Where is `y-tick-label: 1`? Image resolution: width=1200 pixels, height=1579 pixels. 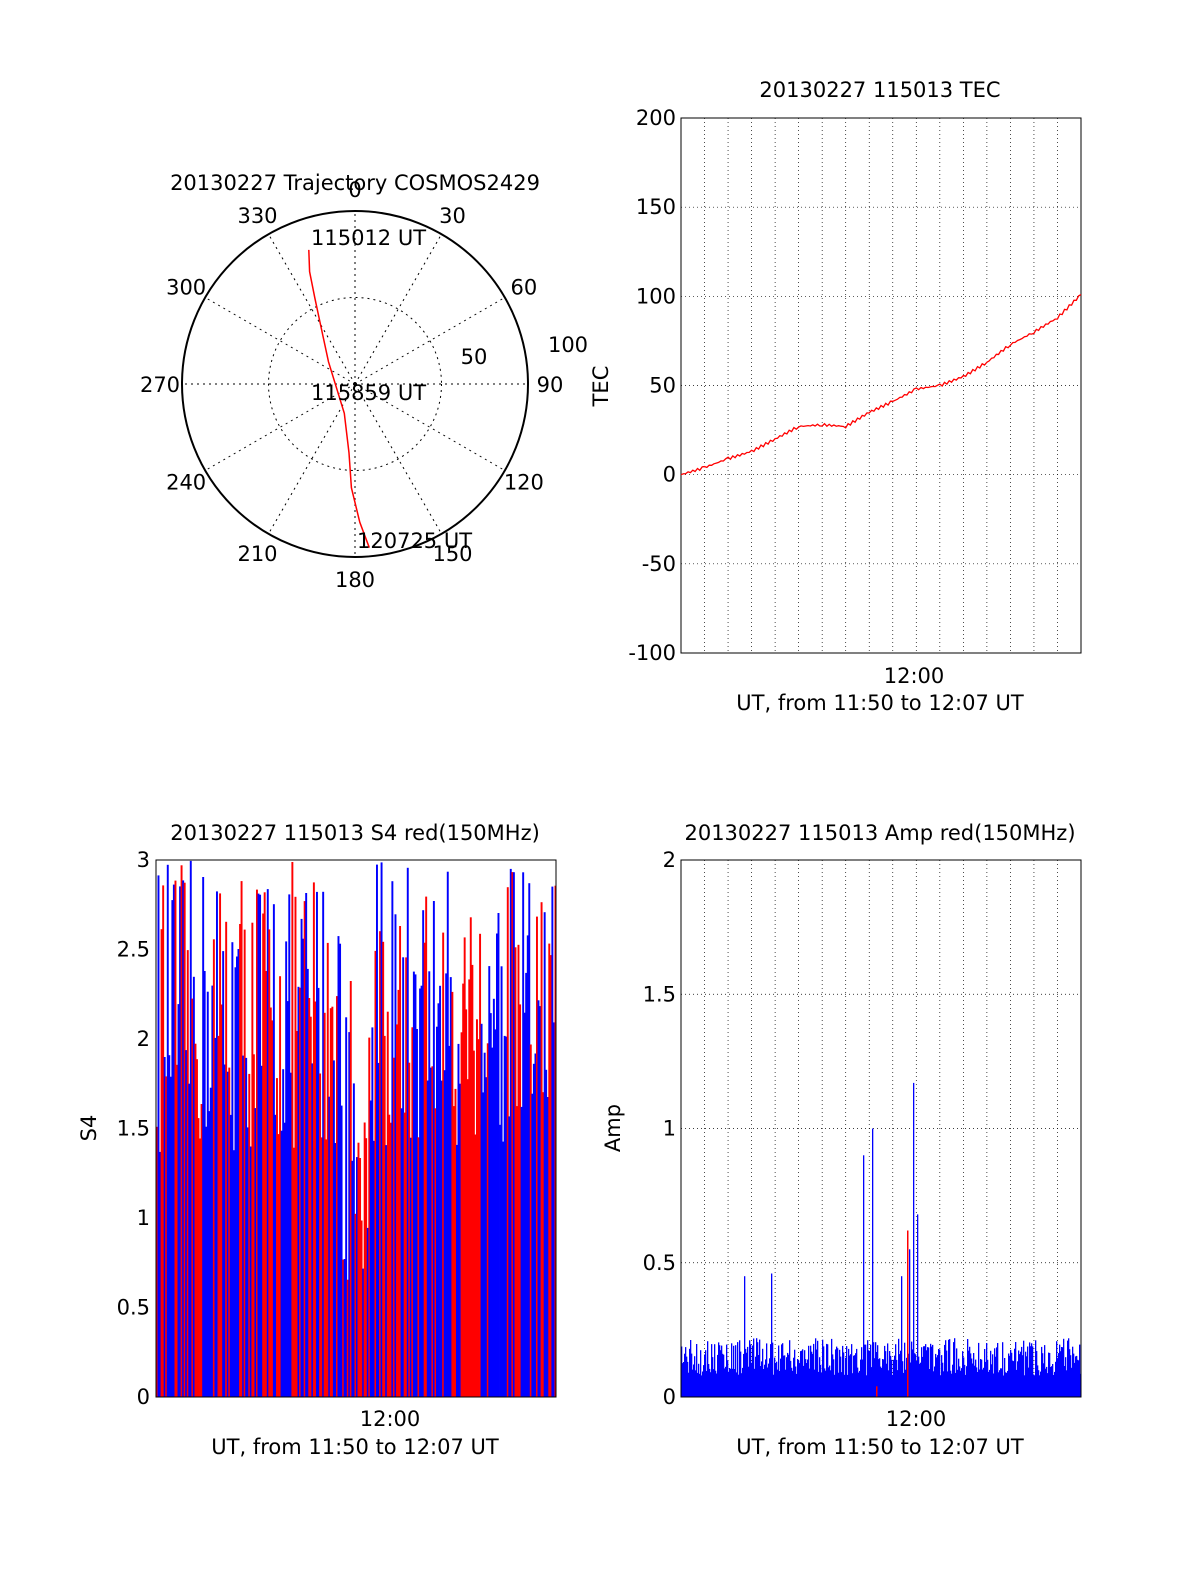 y-tick-label: 1 is located at coordinates (143, 1218).